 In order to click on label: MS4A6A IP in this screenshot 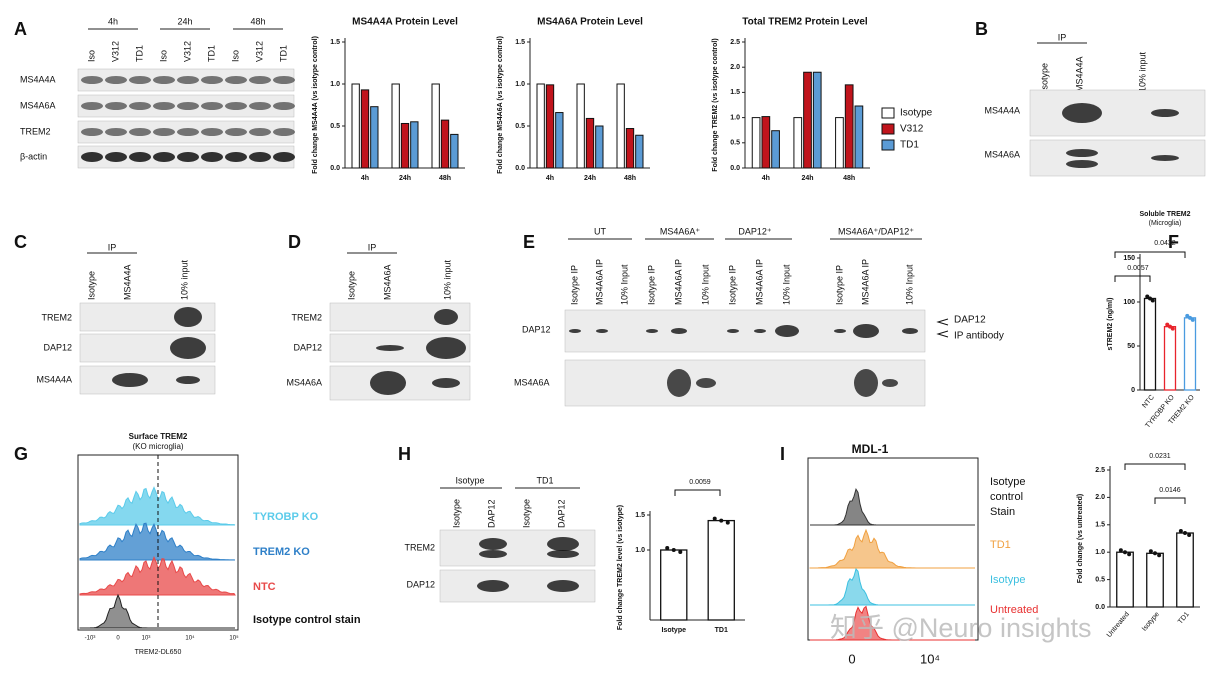, I will do `click(865, 282)`.